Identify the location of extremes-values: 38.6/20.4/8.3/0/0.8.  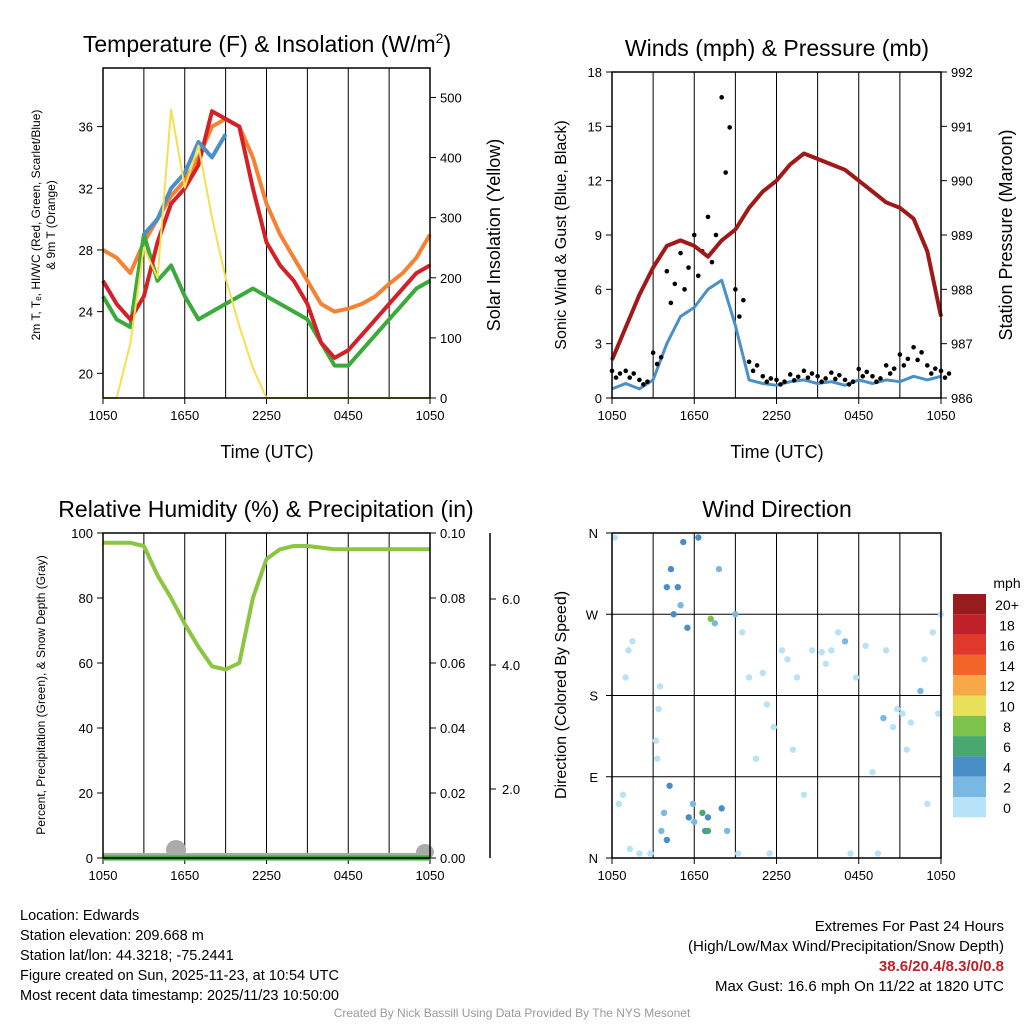
(941, 966).